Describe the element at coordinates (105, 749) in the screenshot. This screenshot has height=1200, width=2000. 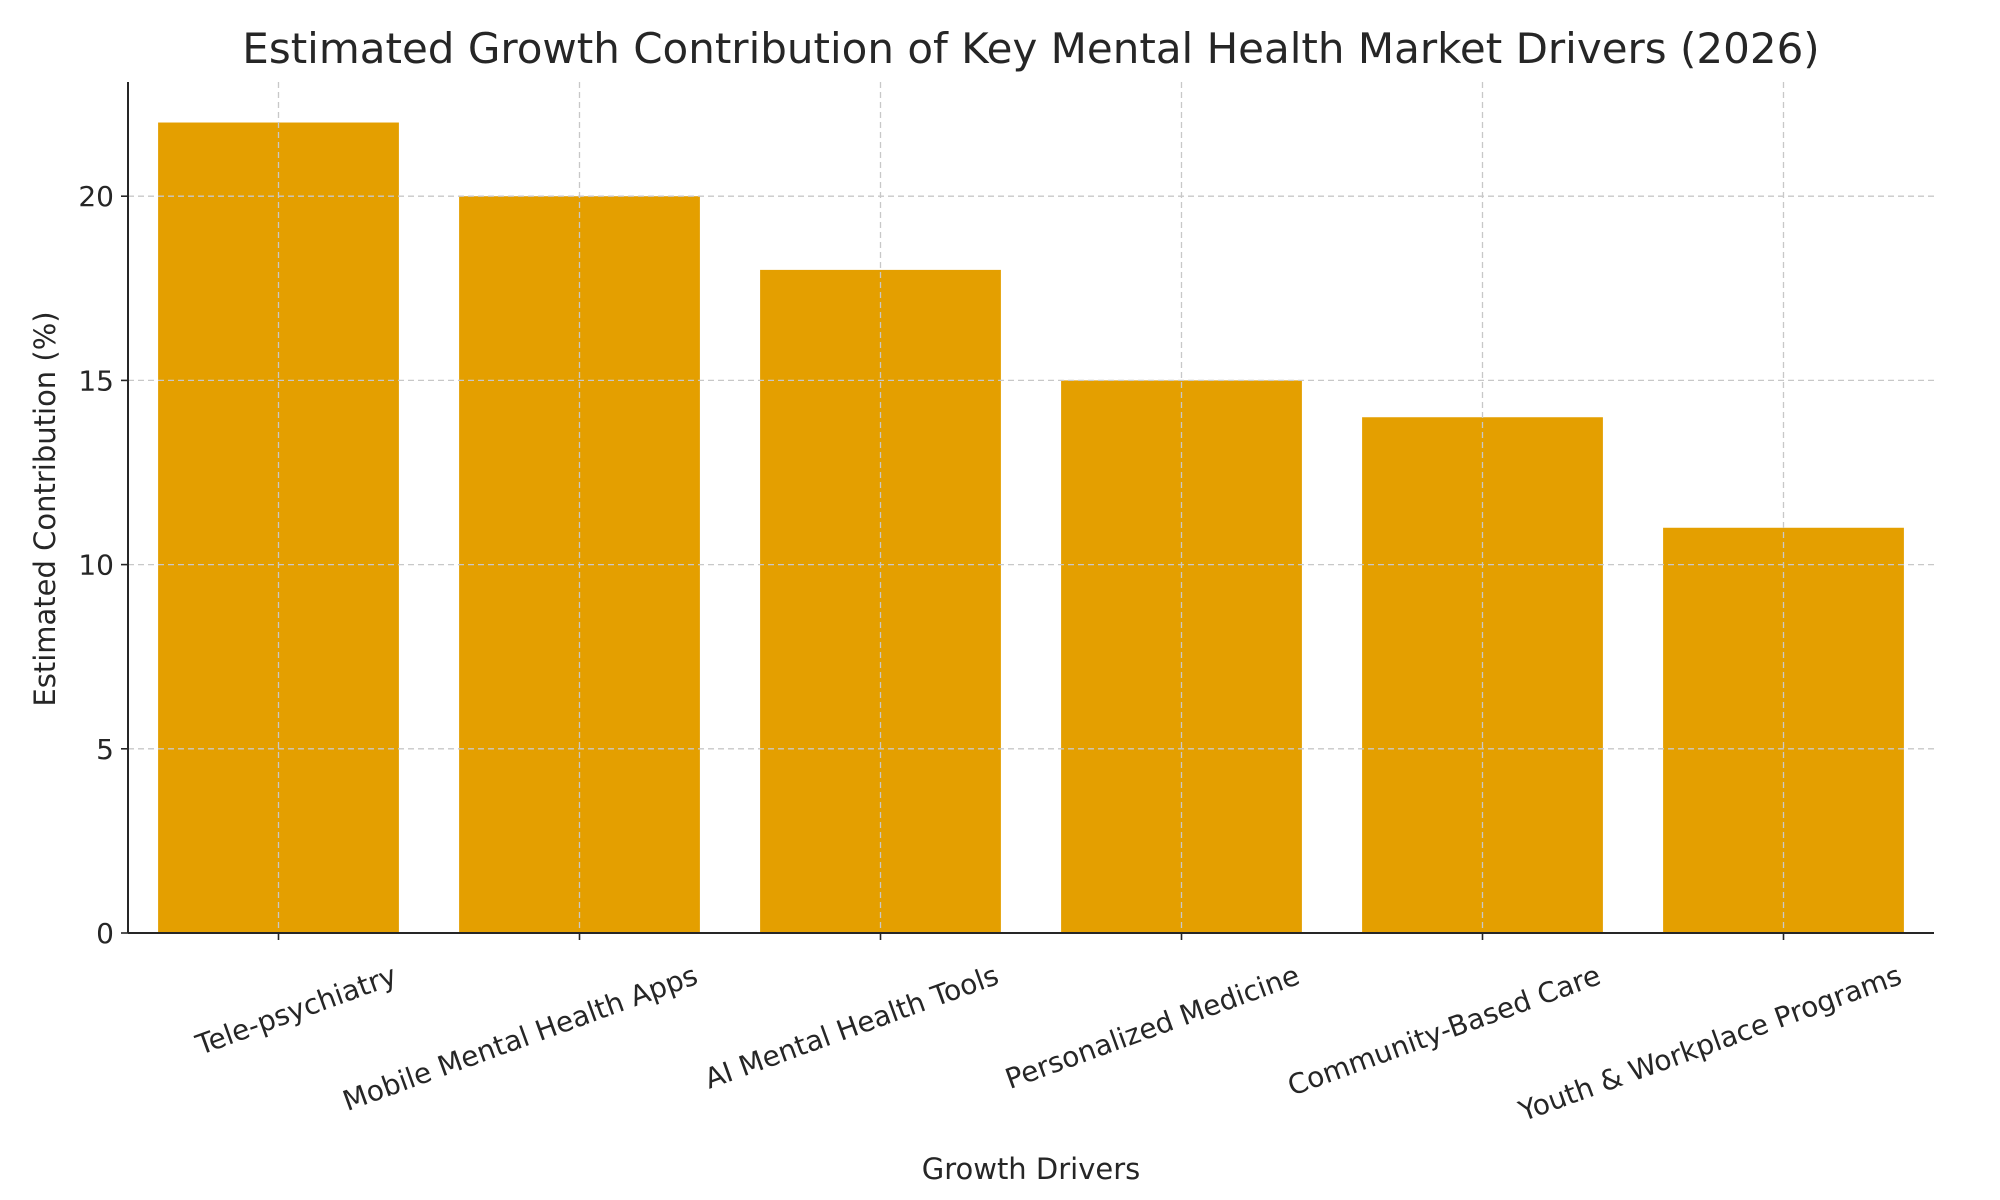
I see `y-tick-label: 5` at that location.